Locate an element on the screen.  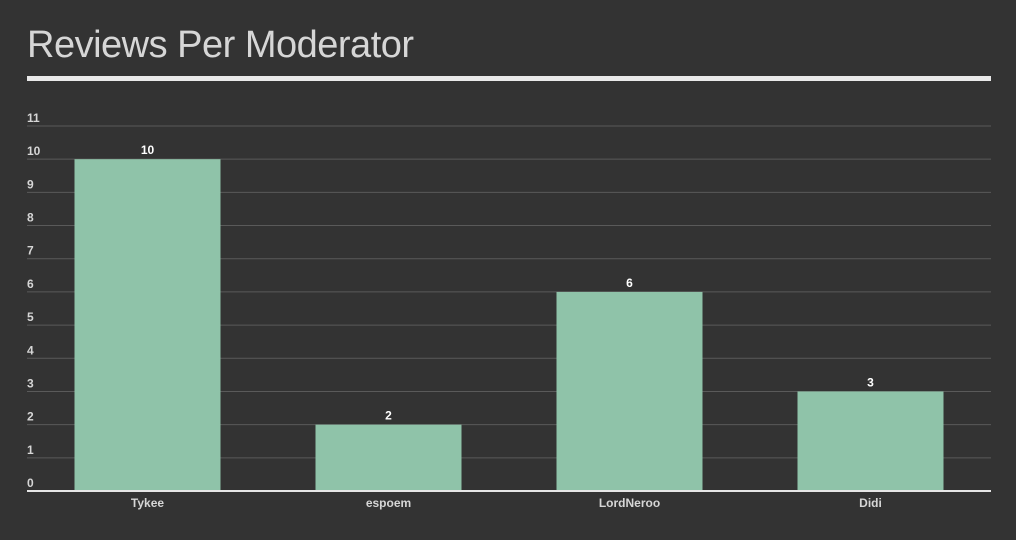
chart-title: Reviews Per Moderator is located at coordinates (220, 45).